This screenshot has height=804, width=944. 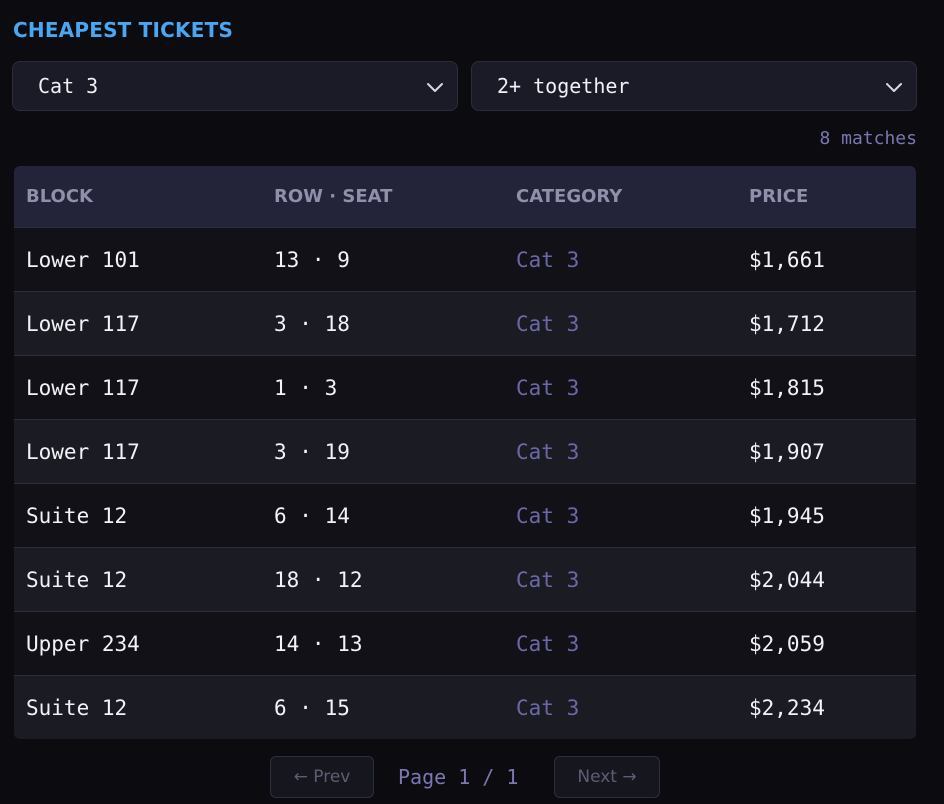 What do you see at coordinates (465, 515) in the screenshot?
I see `table-row: Suite 12 6 · 14 Cat 3 $1,945` at bounding box center [465, 515].